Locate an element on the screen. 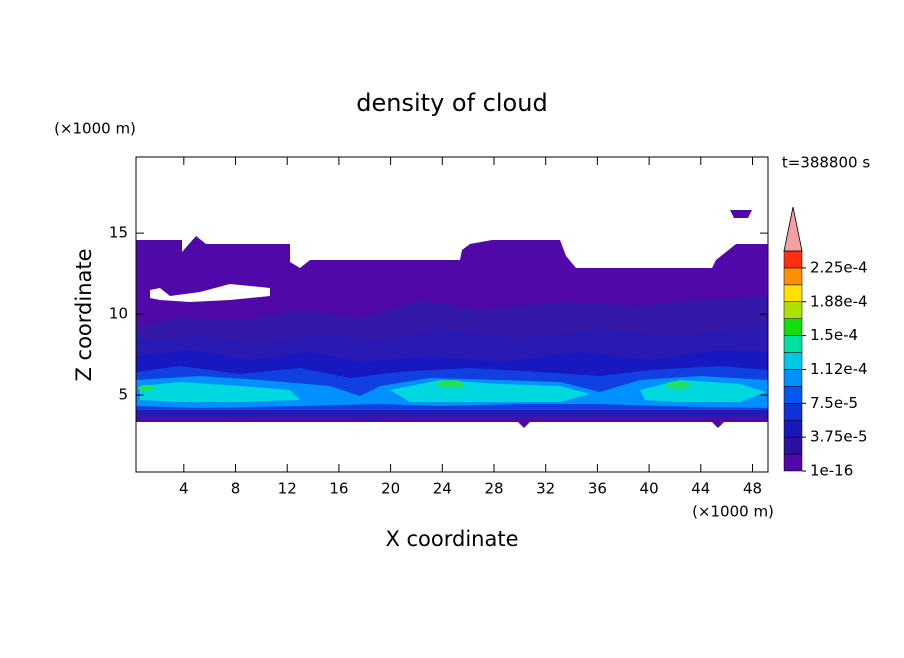  colorbar-extend is located at coordinates (793, 229).